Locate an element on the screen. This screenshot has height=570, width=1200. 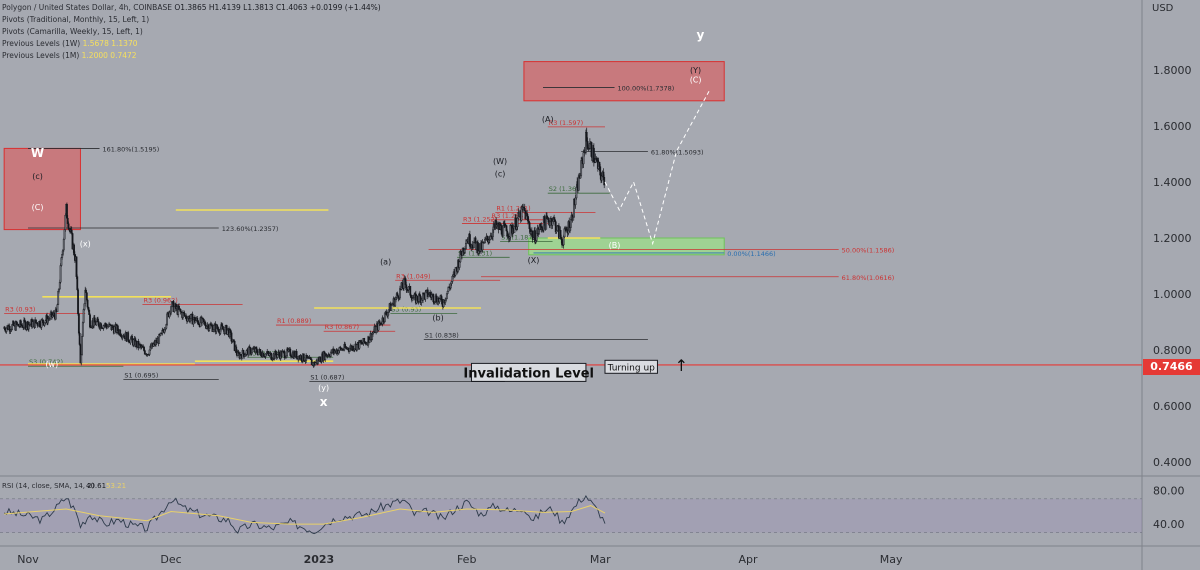
price-tick-label: 1.0000 is located at coordinates (1172, 294).